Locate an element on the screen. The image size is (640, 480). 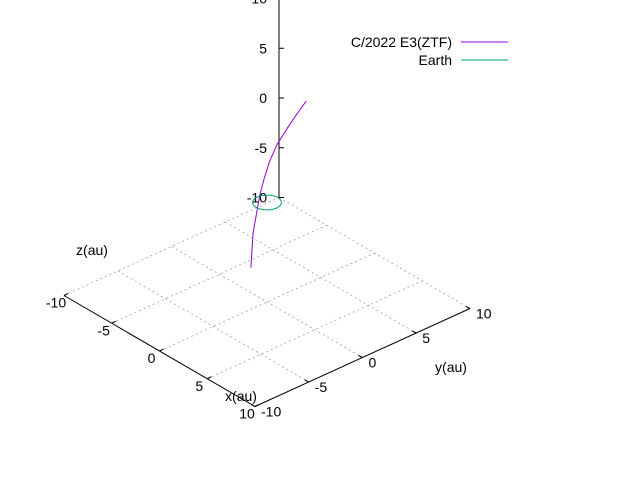
z-tick-label: 10 is located at coordinates (259, 3).